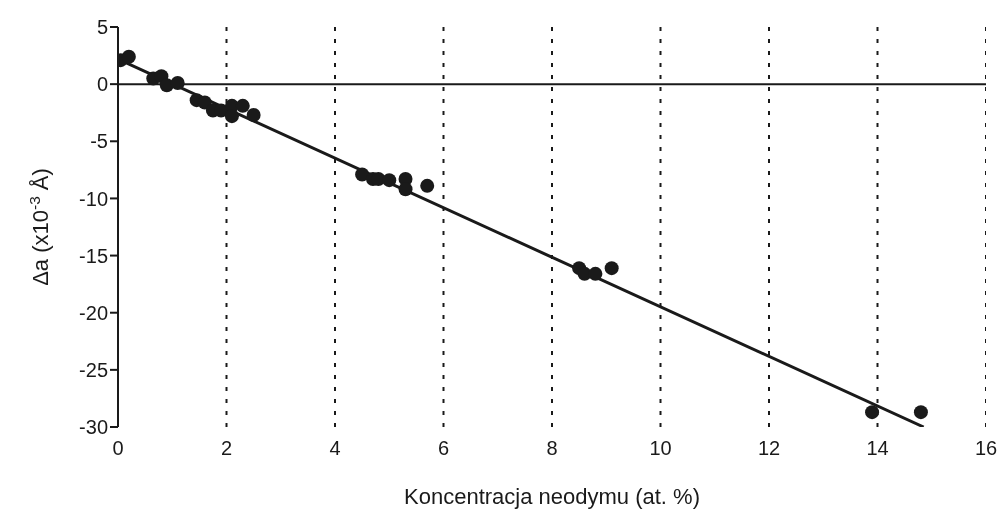 The height and width of the screenshot is (524, 1003). What do you see at coordinates (335, 448) in the screenshot?
I see `x-tick-label: 4` at bounding box center [335, 448].